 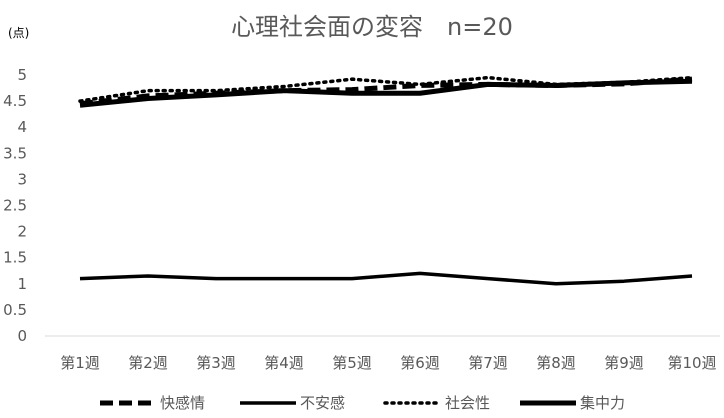 What do you see at coordinates (352, 363) in the screenshot?
I see `x-tick-label: 第5週` at bounding box center [352, 363].